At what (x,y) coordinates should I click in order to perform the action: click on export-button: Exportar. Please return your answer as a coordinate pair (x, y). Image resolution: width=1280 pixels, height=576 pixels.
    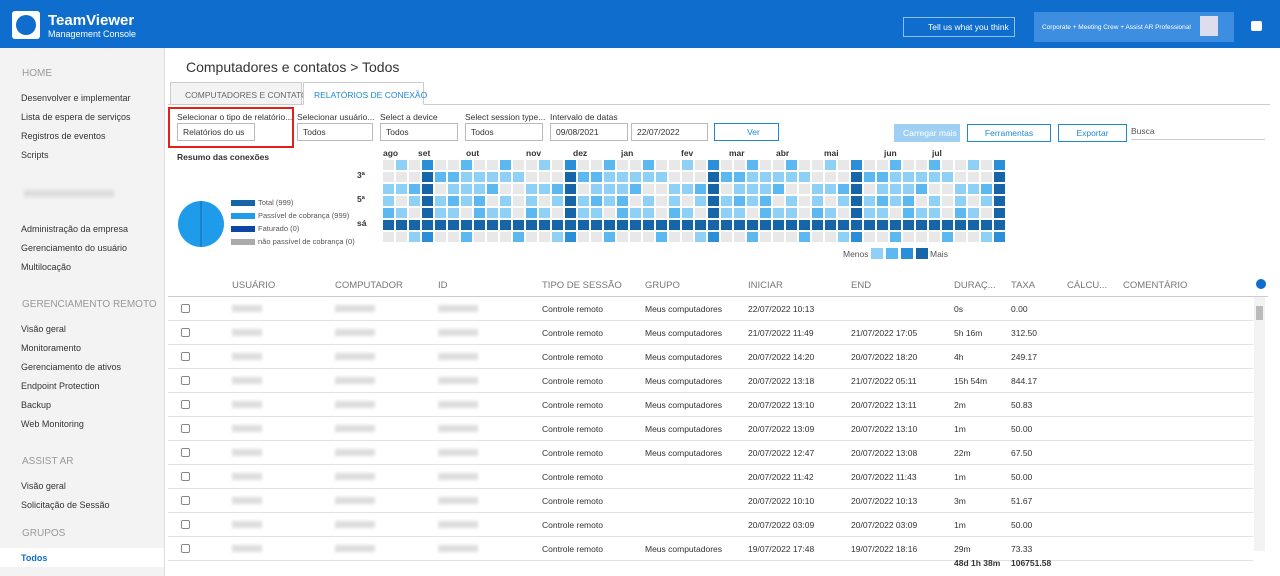
    Looking at the image, I should click on (1092, 133).